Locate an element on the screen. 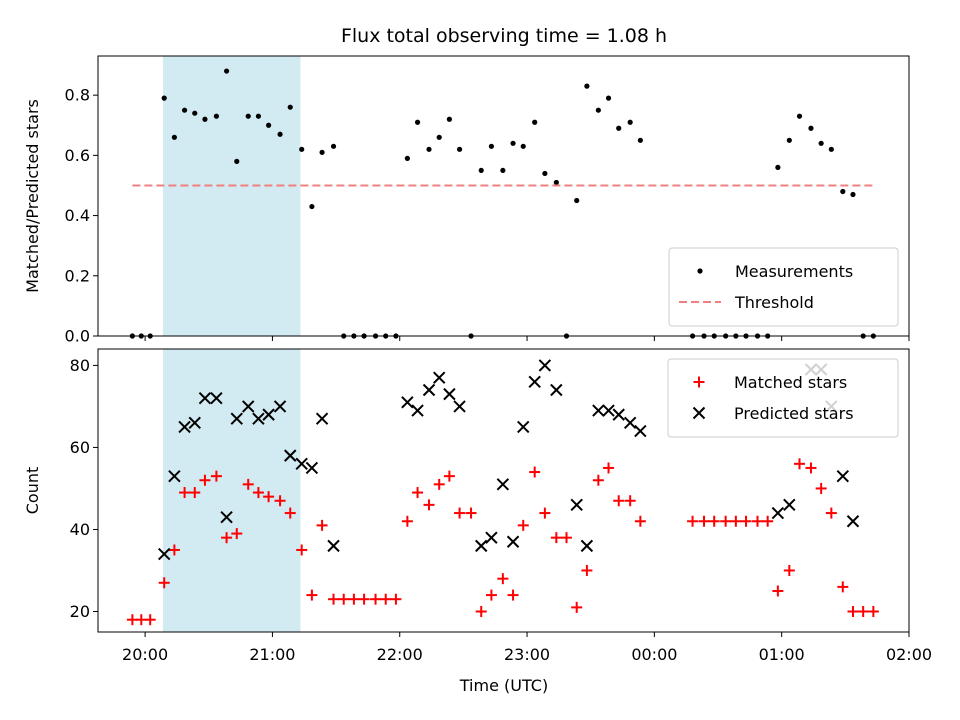 The image size is (960, 720). top-x-ticks is located at coordinates (527, 338).